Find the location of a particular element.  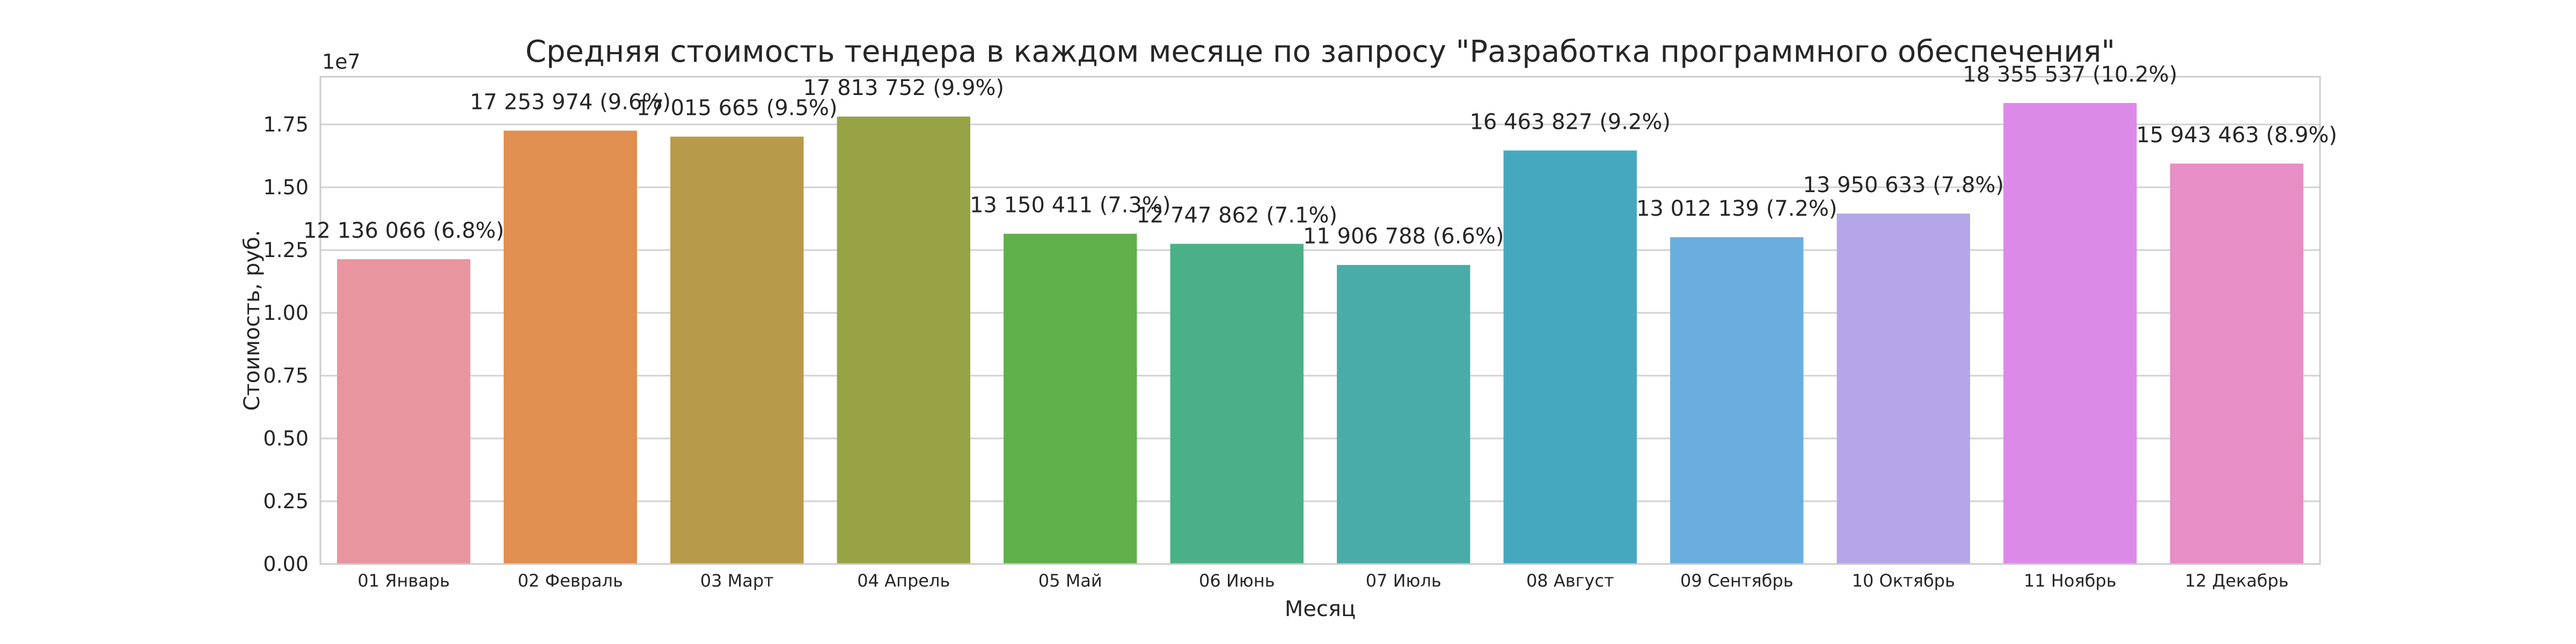

data-label: 12 747 862 (7.1%) is located at coordinates (1236, 215).